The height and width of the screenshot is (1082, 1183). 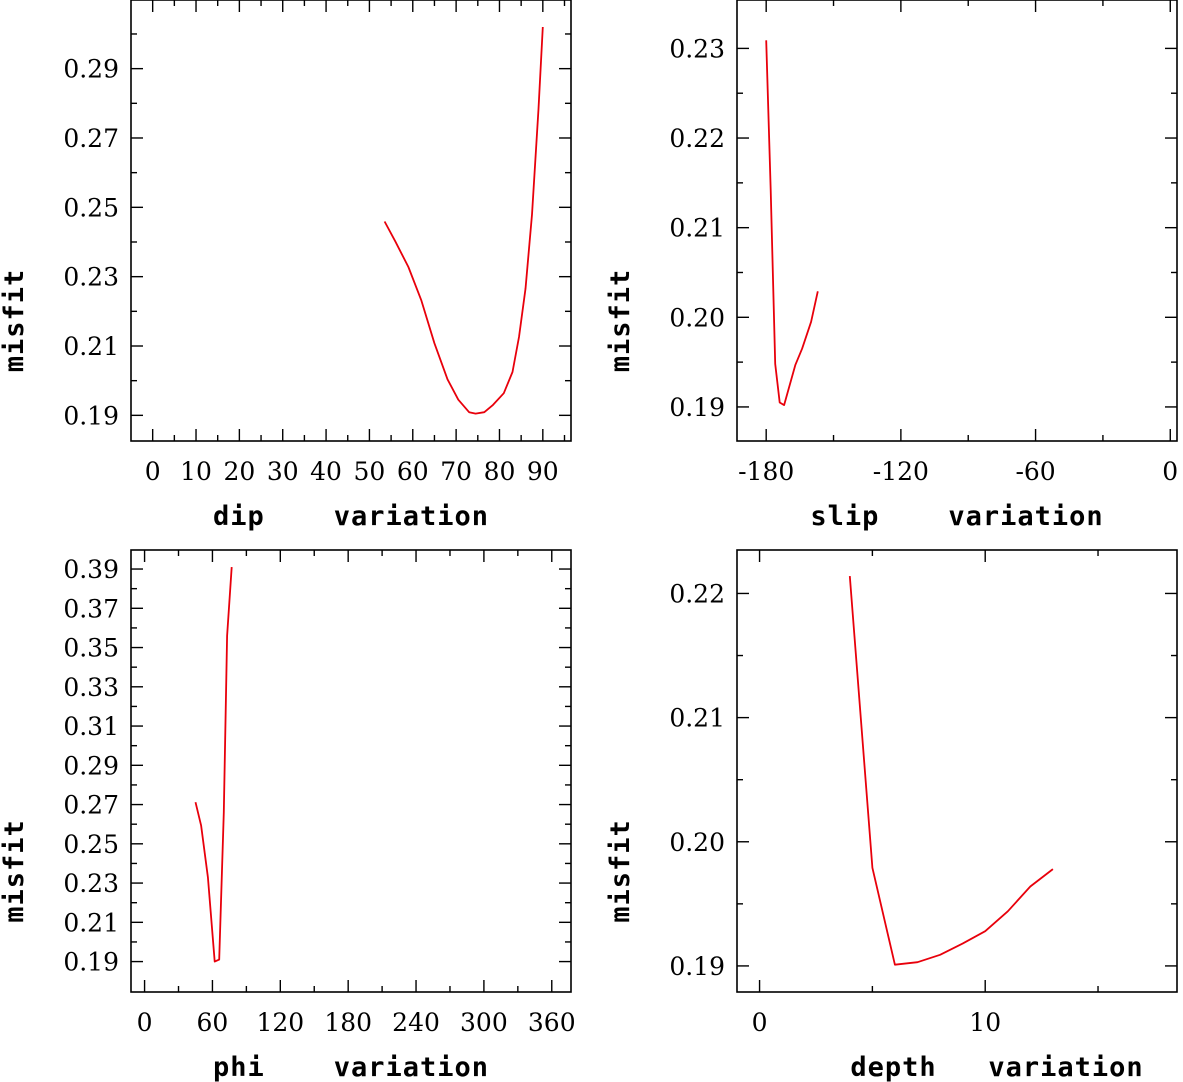 I want to click on dip-misfit-curve, so click(x=463, y=220).